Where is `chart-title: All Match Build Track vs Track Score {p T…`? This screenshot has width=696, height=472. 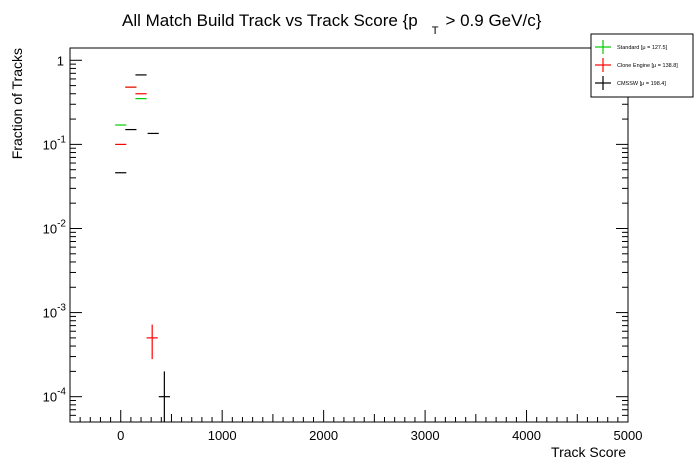
chart-title: All Match Build Track vs Track Score {p T… is located at coordinates (332, 24).